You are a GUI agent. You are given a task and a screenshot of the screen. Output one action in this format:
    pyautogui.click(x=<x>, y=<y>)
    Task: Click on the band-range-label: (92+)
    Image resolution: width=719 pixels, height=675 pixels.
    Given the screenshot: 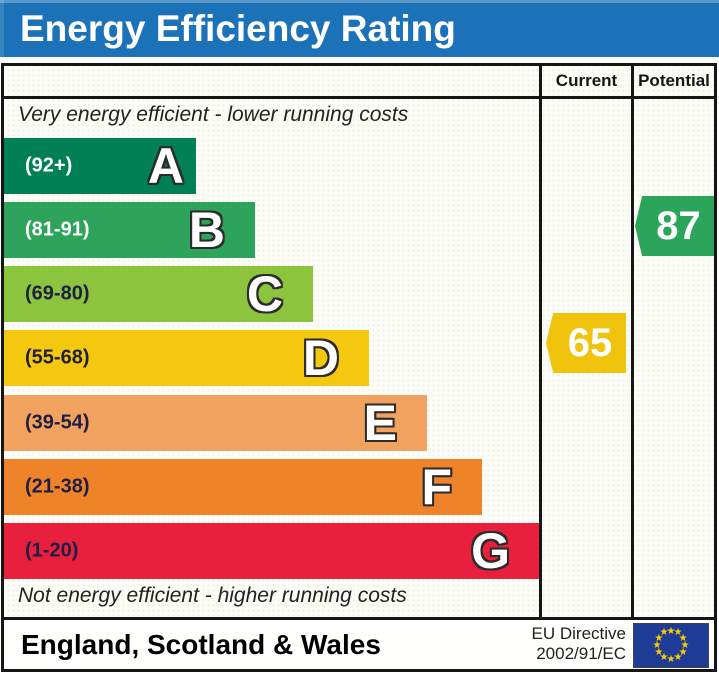 What is the action you would take?
    pyautogui.click(x=49, y=165)
    